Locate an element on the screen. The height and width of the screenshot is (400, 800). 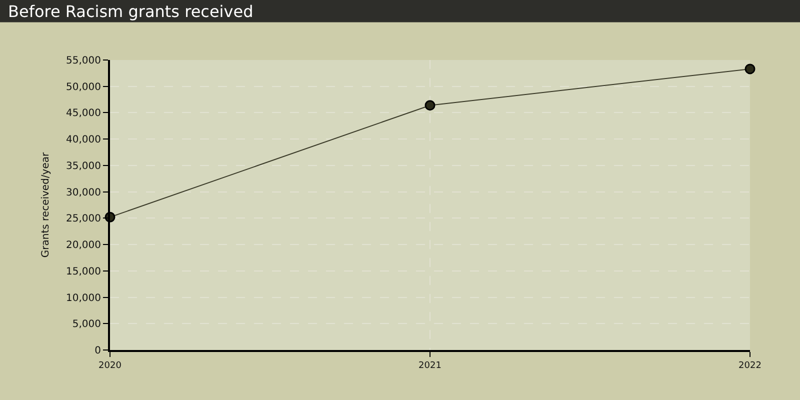
y-tick-label: 50,000 is located at coordinates (83, 87).